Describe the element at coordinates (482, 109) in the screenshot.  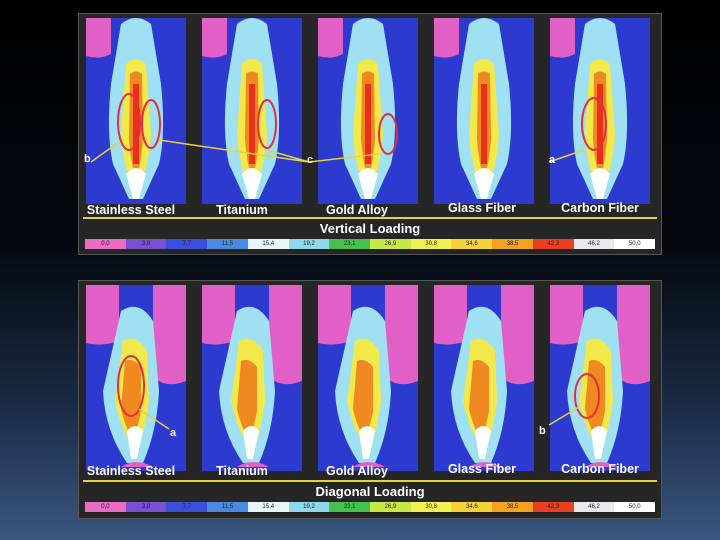
I see `stress-map-glass-fiber-vertical` at that location.